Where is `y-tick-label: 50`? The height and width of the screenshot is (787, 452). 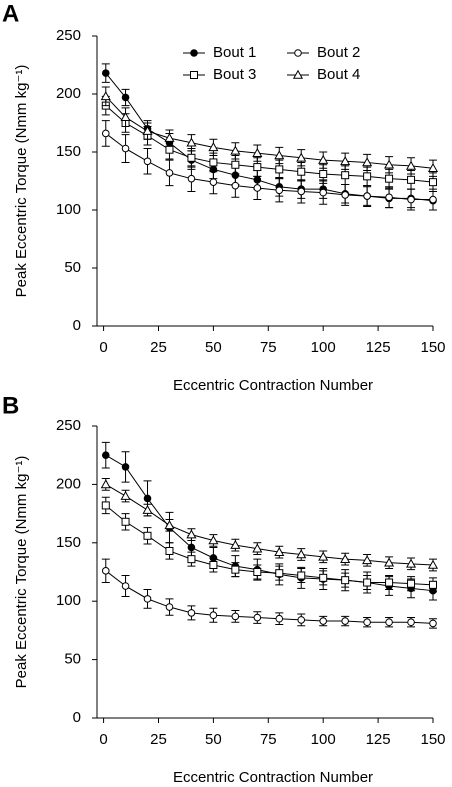 y-tick-label: 50 is located at coordinates (72, 267).